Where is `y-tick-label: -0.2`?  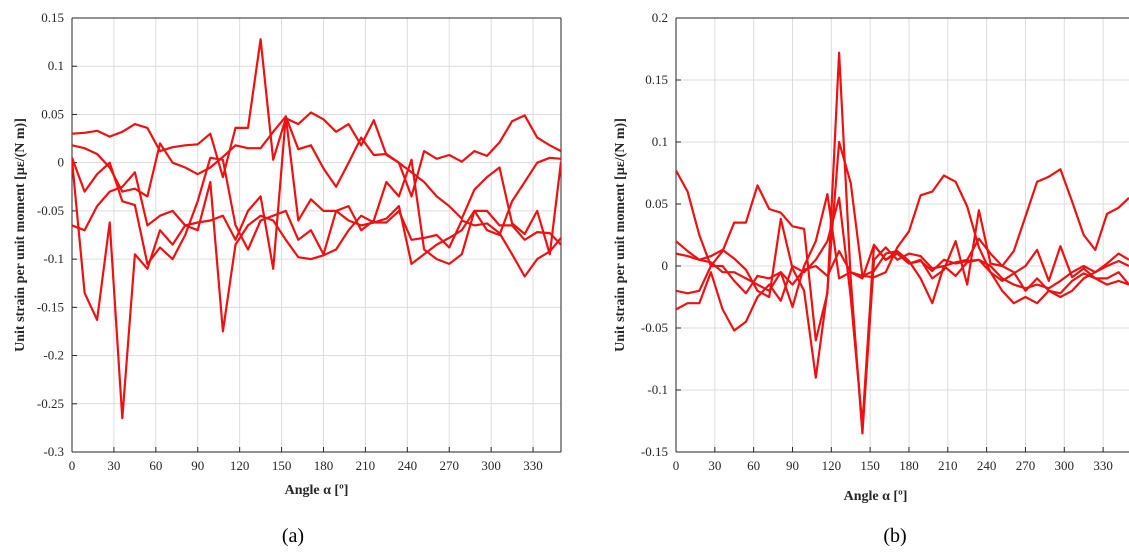 y-tick-label: -0.2 is located at coordinates (53, 355).